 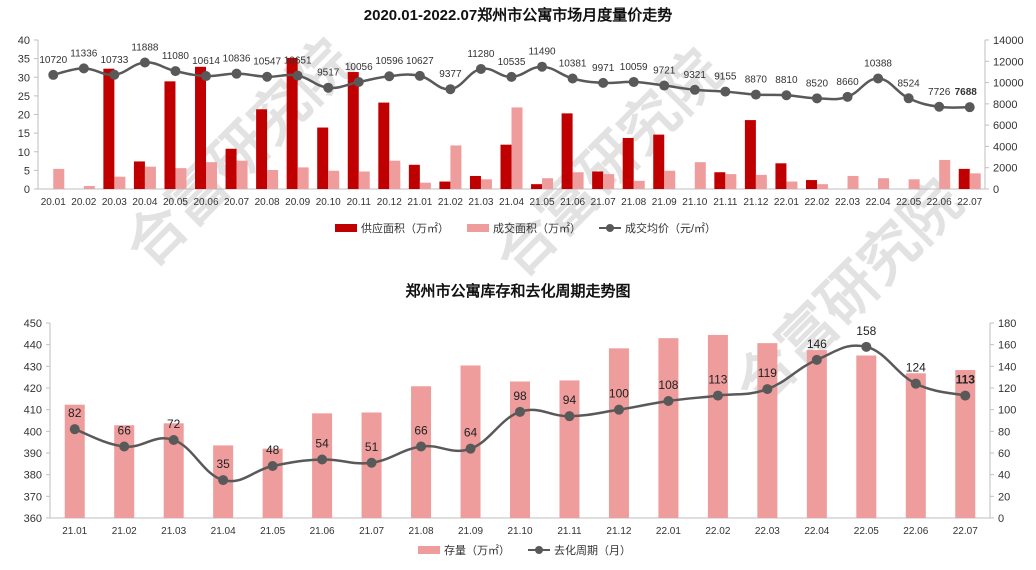 I want to click on x-tick-label: 20.05, so click(x=175, y=202).